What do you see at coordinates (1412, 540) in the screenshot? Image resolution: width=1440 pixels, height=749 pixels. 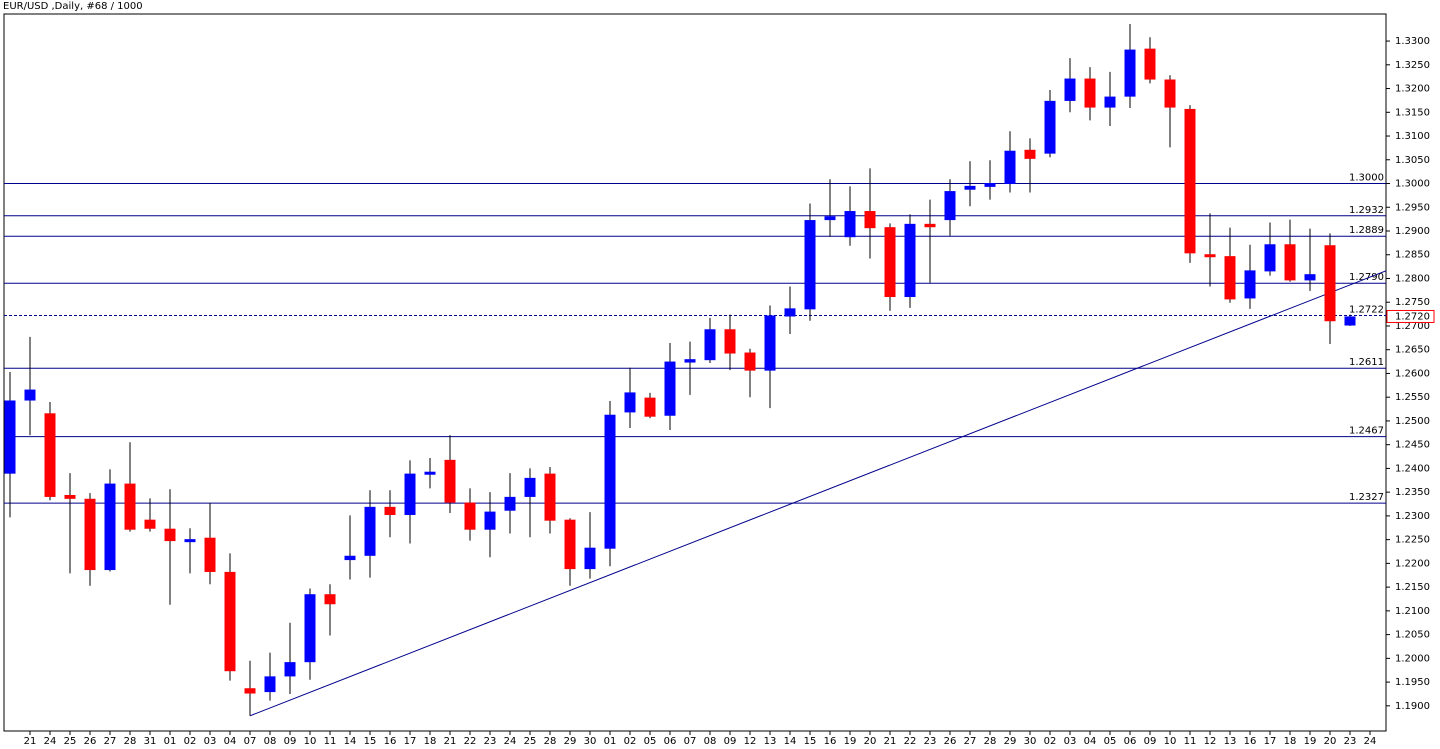 I see `y-tick-label: 1.2250` at bounding box center [1412, 540].